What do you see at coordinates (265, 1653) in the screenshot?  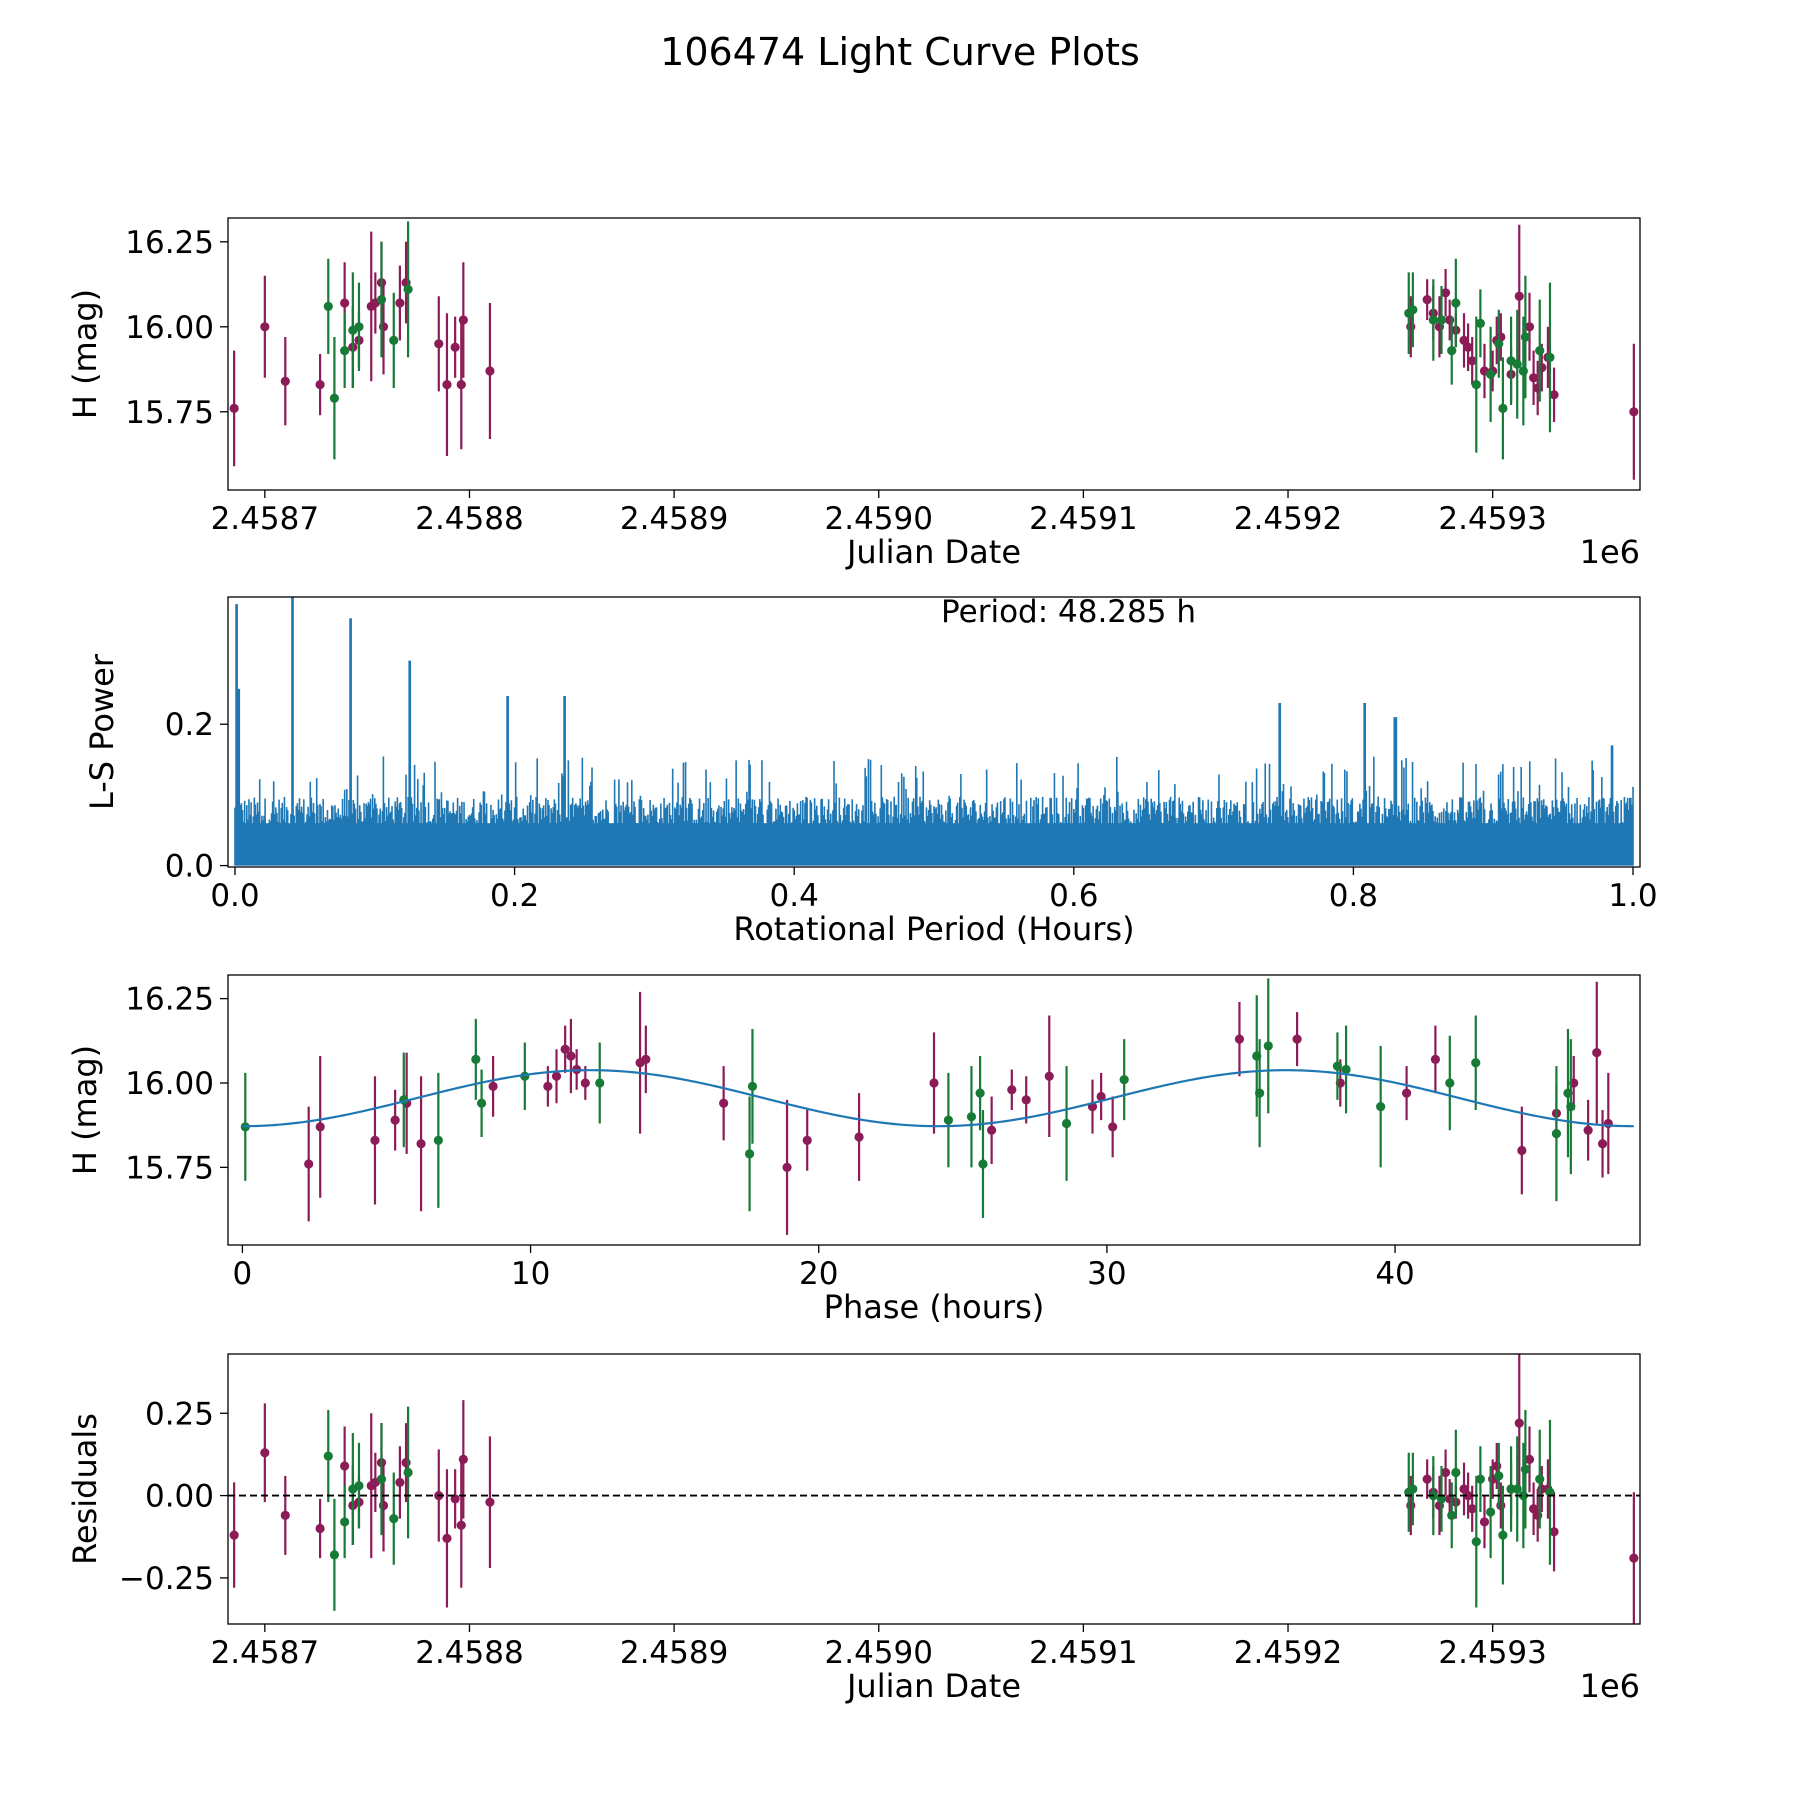 I see `x-tick-label: 2.4587` at bounding box center [265, 1653].